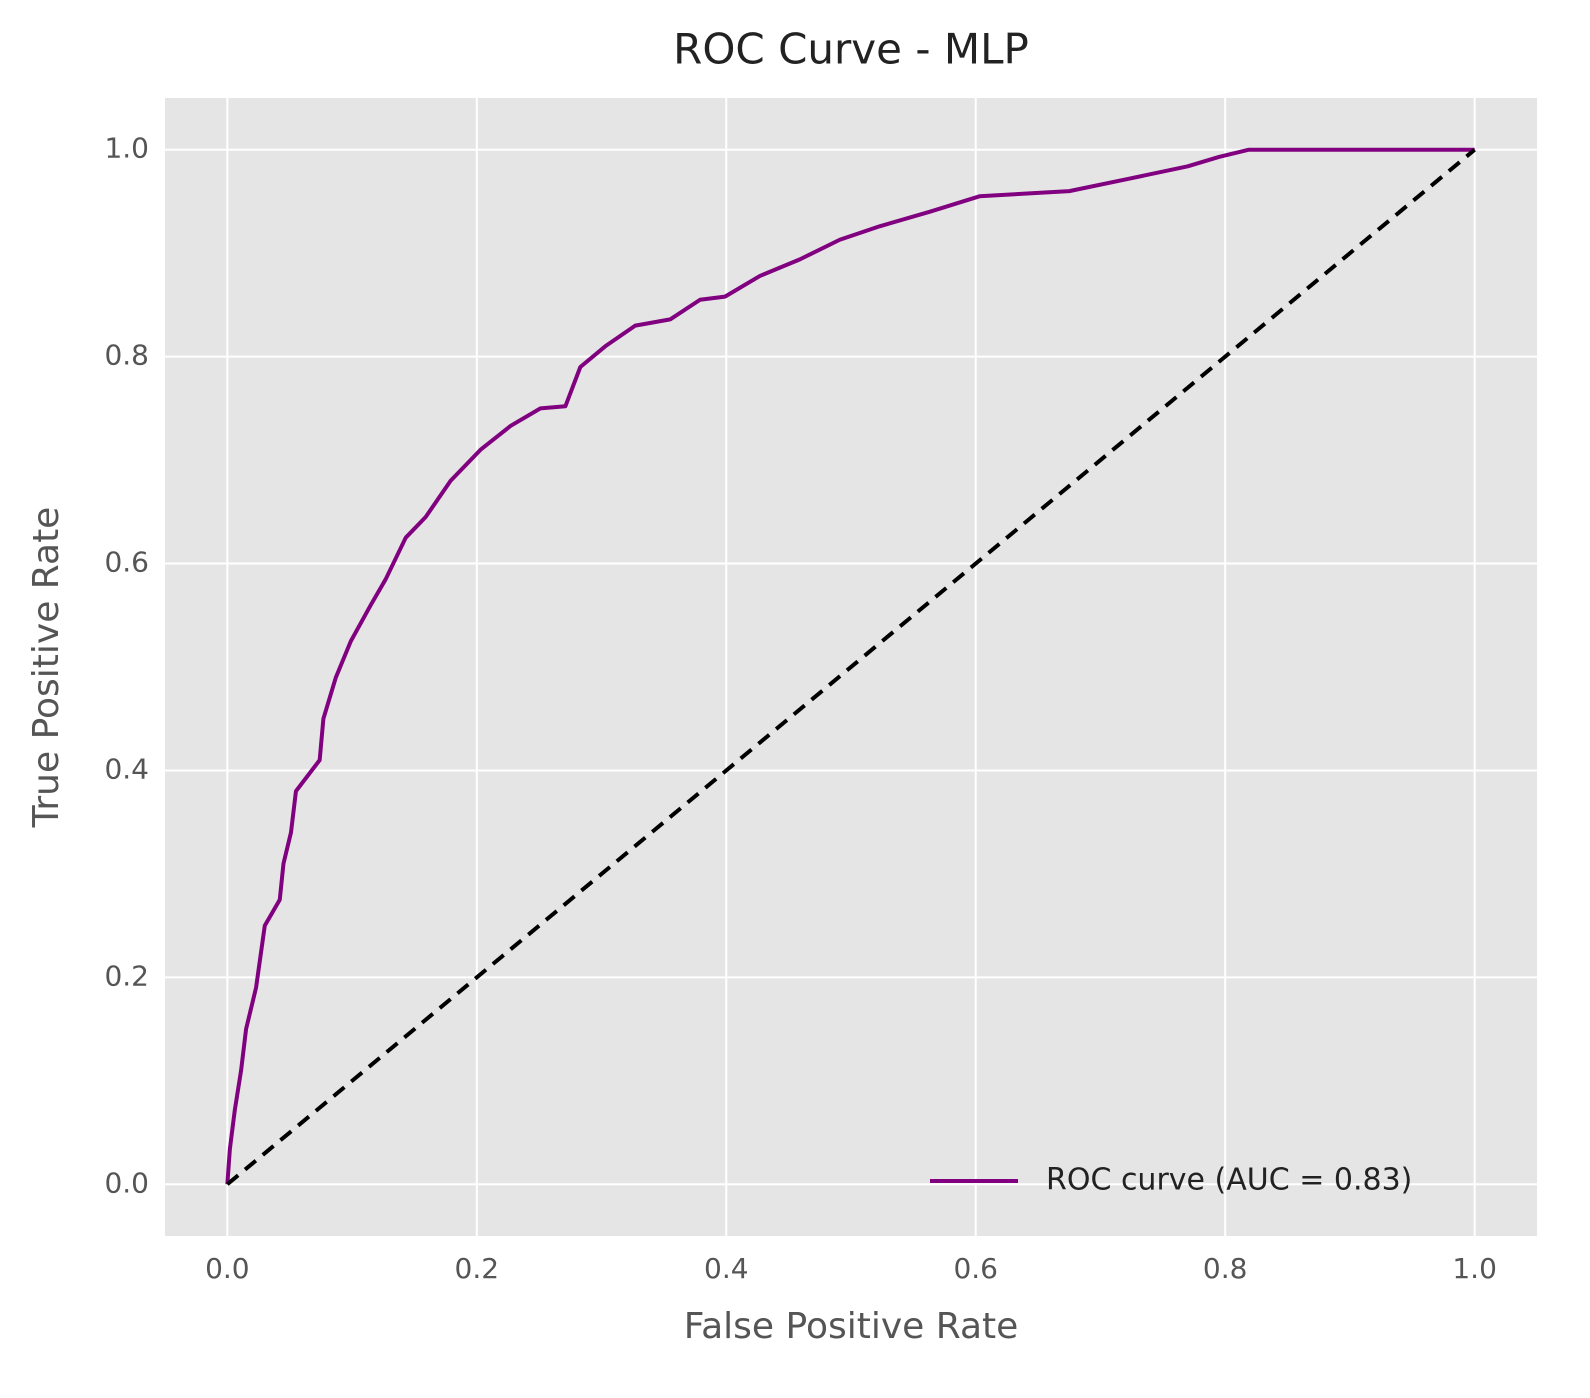 The width and height of the screenshot is (1590, 1398). What do you see at coordinates (1229, 1180) in the screenshot?
I see `legend-label: ROC curve (AUC = 0.83)` at bounding box center [1229, 1180].